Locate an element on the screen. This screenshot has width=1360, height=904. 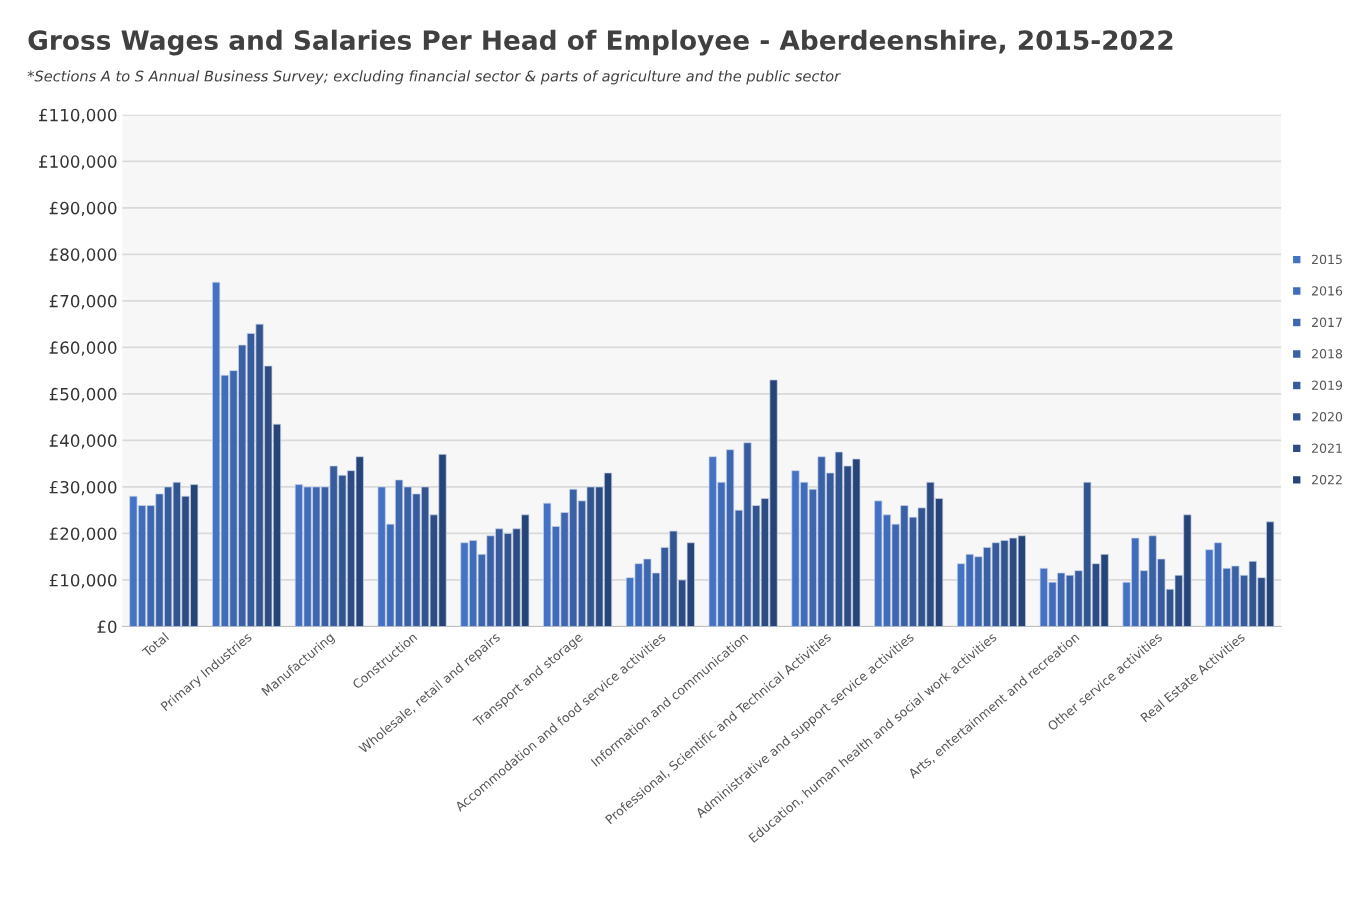
y-tick-label: £20,000 is located at coordinates (83, 534).